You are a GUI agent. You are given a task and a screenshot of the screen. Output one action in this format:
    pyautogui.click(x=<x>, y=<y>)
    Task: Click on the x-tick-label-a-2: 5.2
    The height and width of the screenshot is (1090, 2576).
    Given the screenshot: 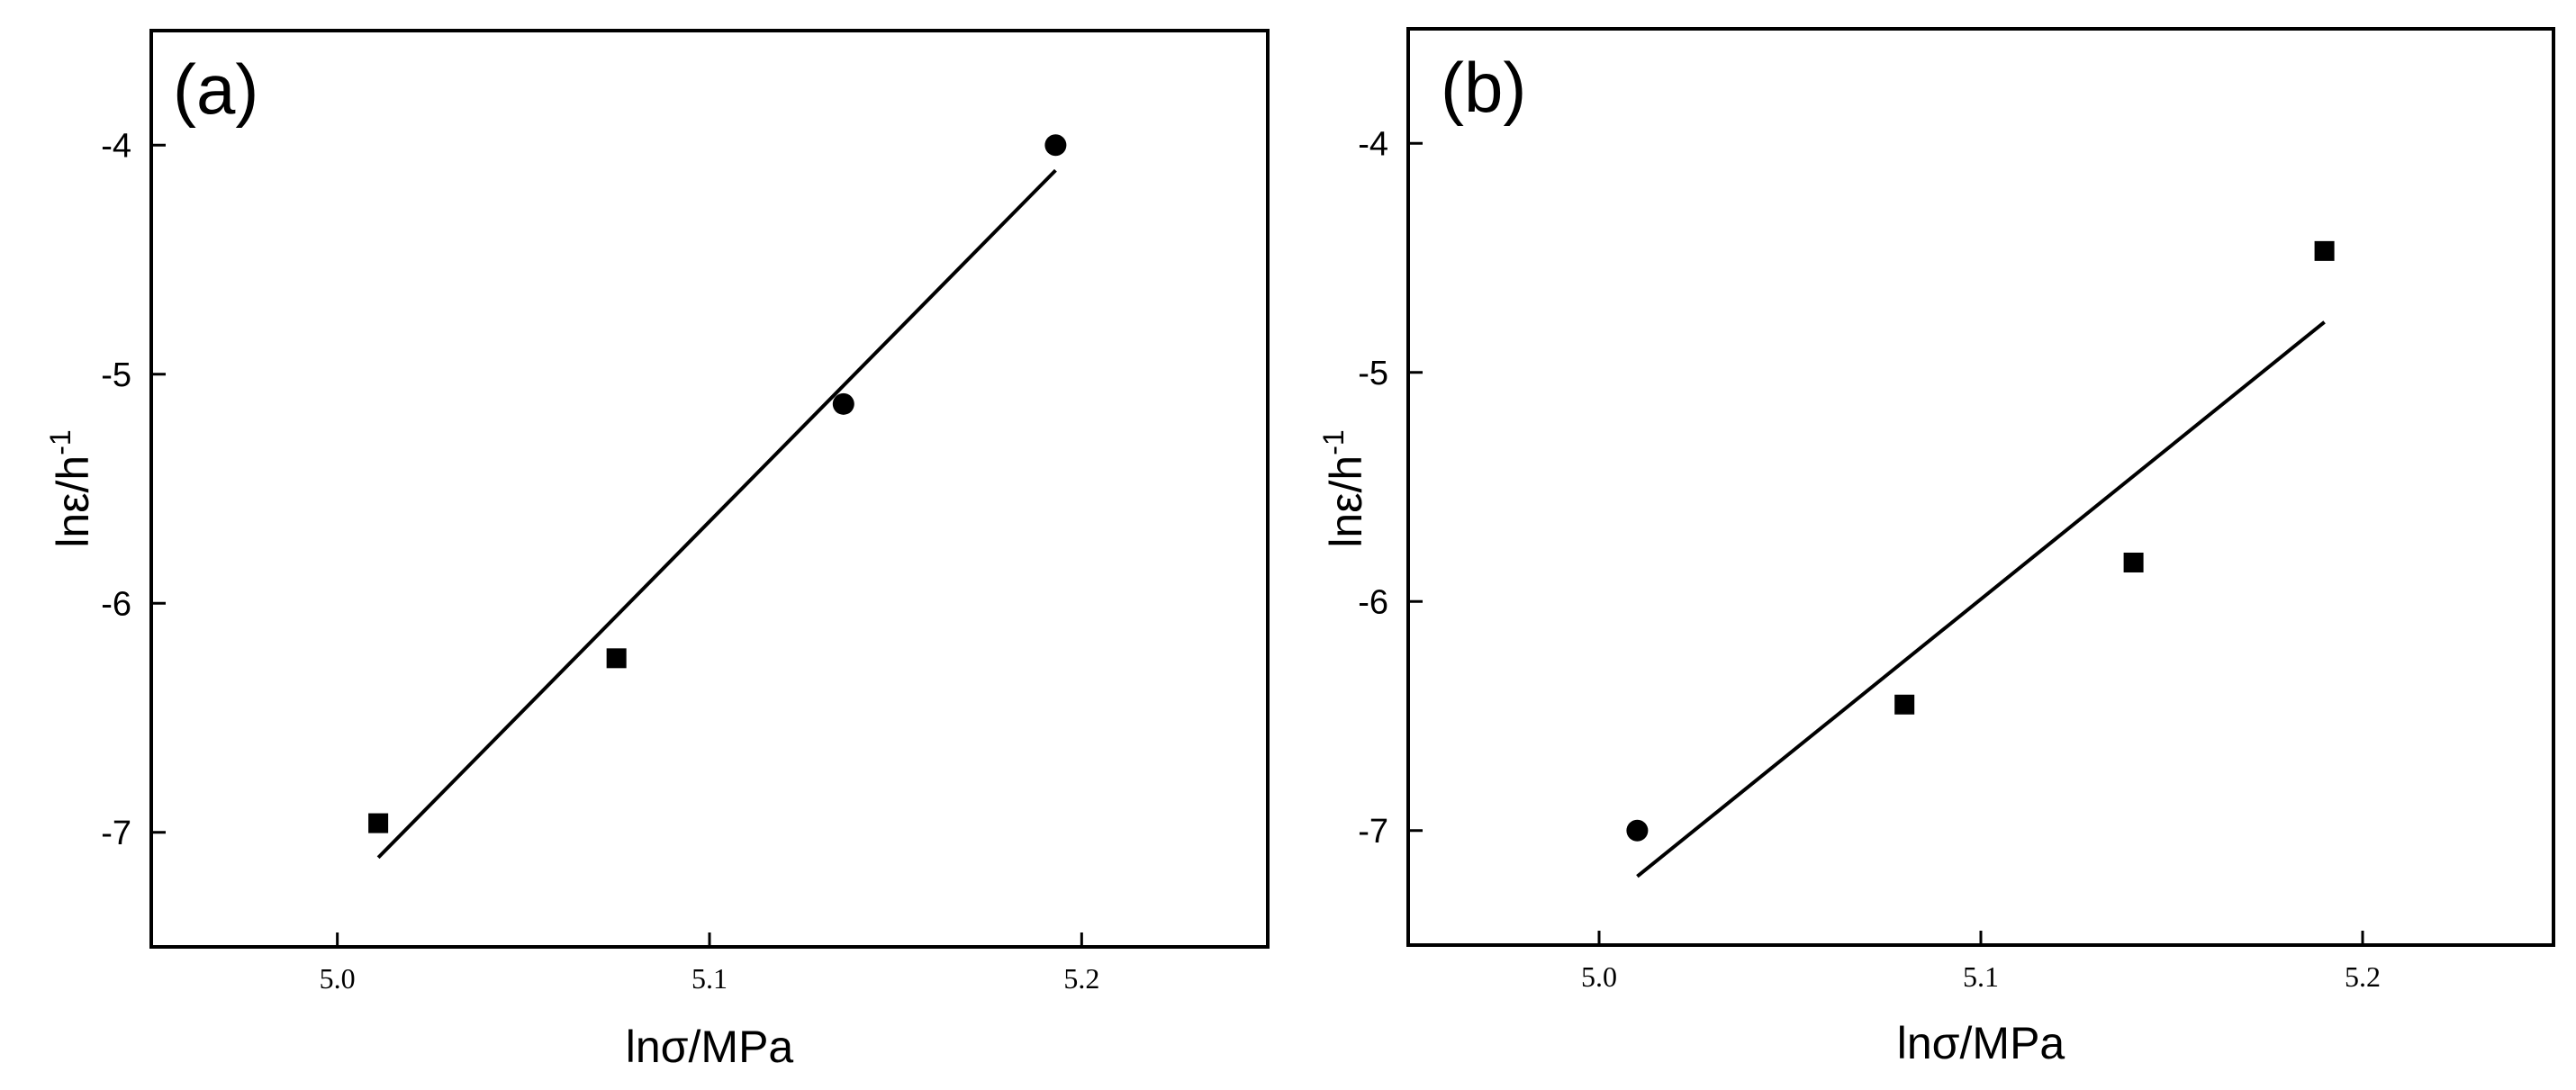 What is the action you would take?
    pyautogui.click(x=1081, y=978)
    